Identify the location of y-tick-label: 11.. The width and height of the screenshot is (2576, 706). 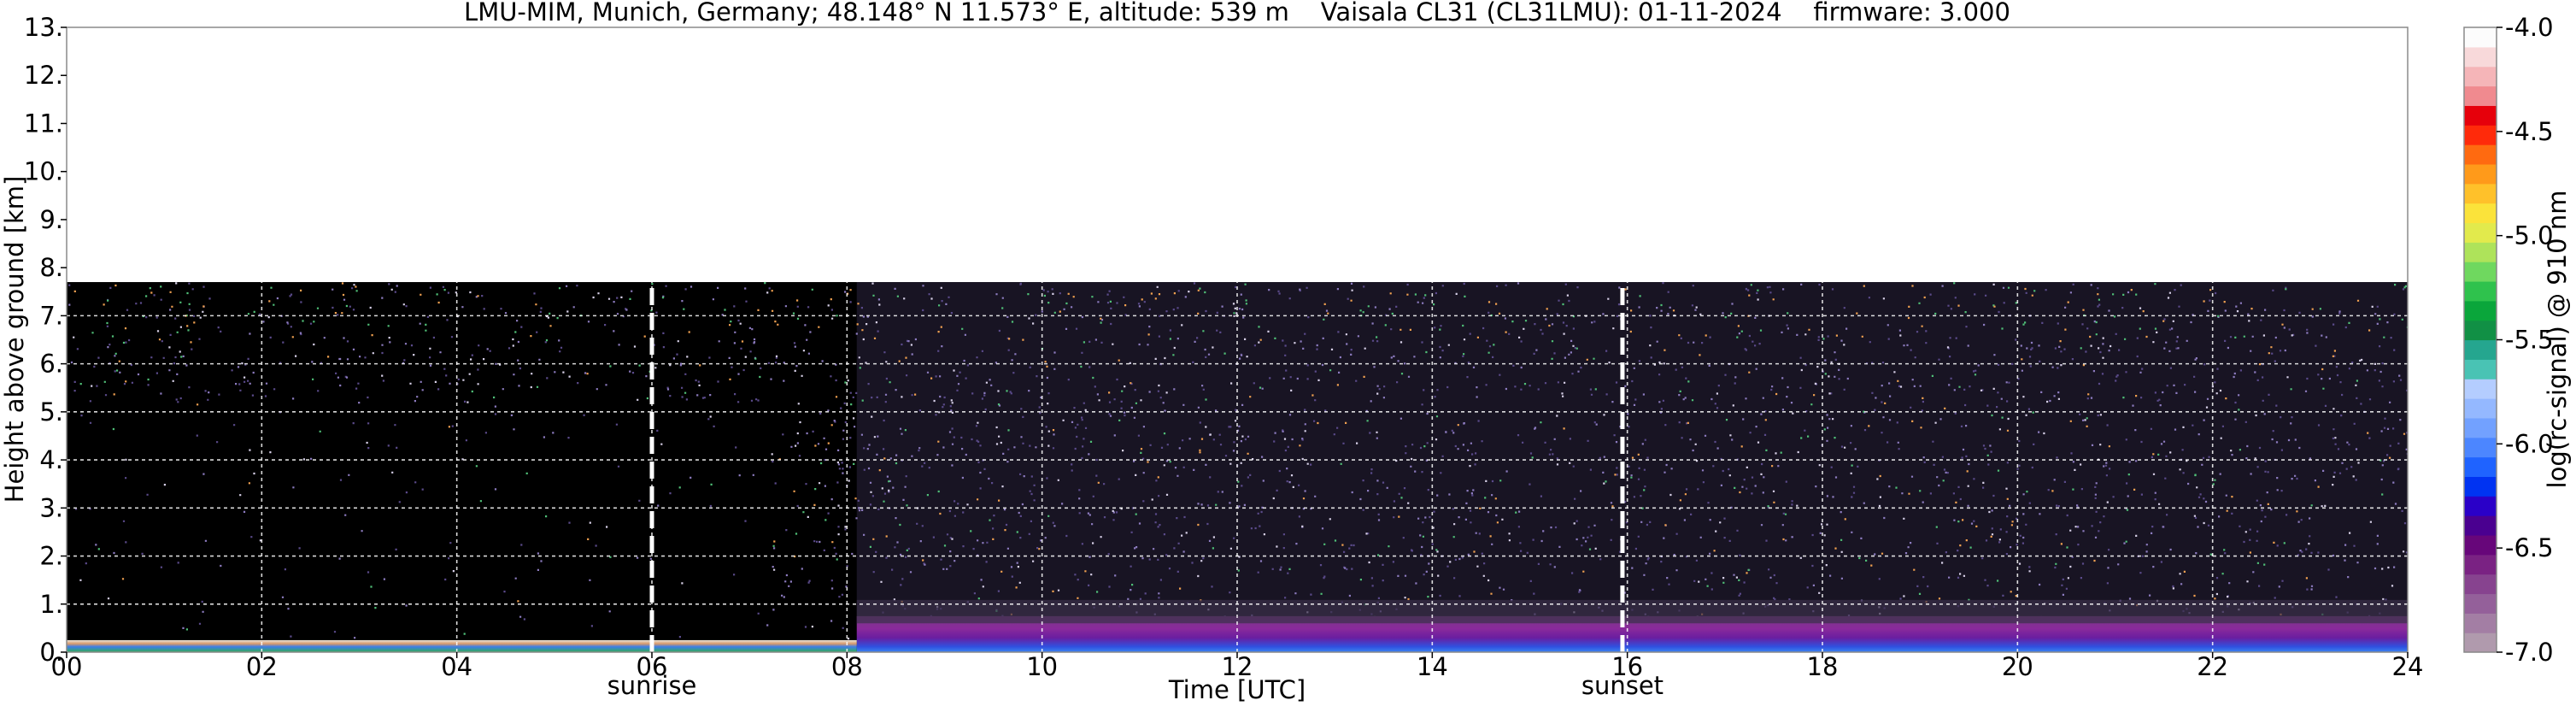
(43, 123).